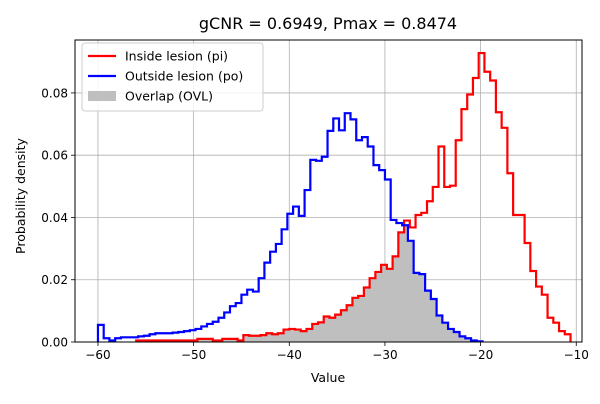 This screenshot has width=600, height=404. What do you see at coordinates (102, 96) in the screenshot?
I see `legend-item-overlap-swatch` at bounding box center [102, 96].